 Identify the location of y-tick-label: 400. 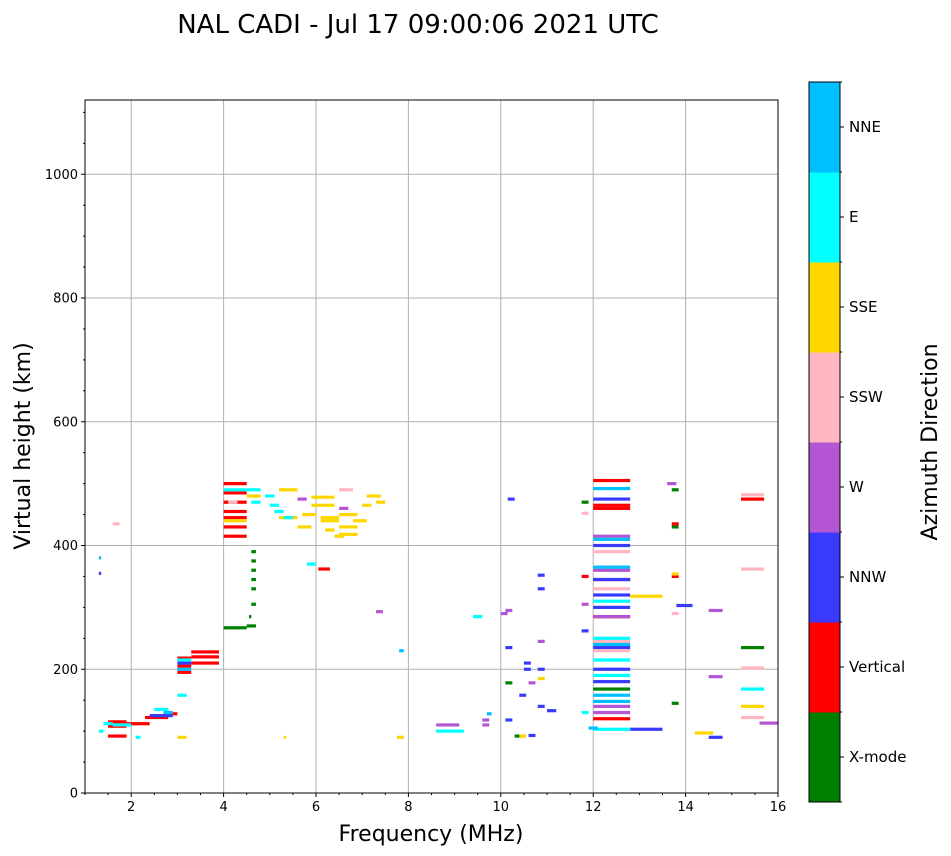
(65, 546).